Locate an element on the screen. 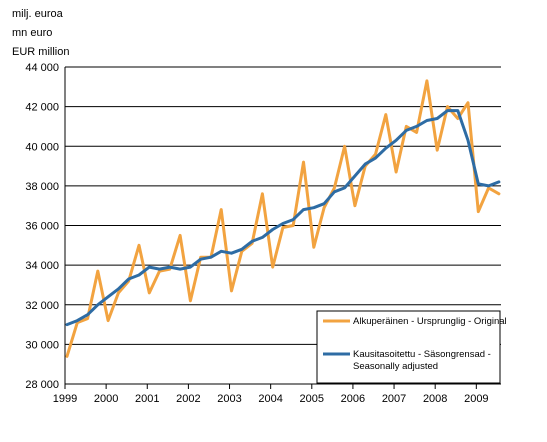 The height and width of the screenshot is (442, 547). x-tick-label: 2009 is located at coordinates (476, 399).